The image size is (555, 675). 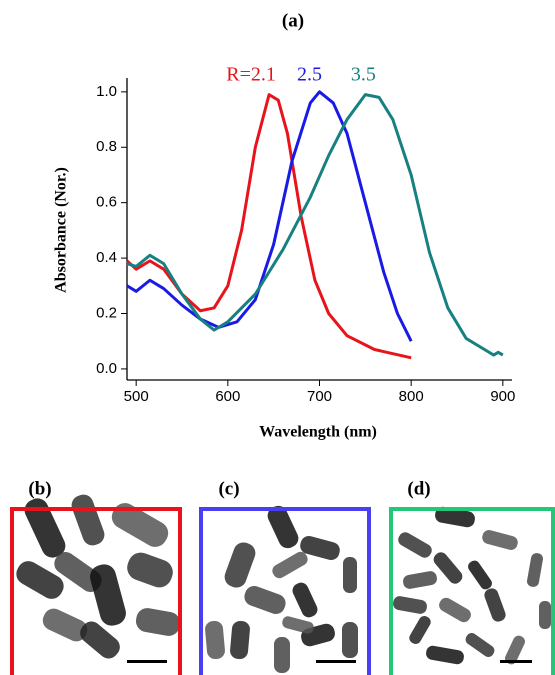 What do you see at coordinates (39, 488) in the screenshot?
I see `panel-label: (b)` at bounding box center [39, 488].